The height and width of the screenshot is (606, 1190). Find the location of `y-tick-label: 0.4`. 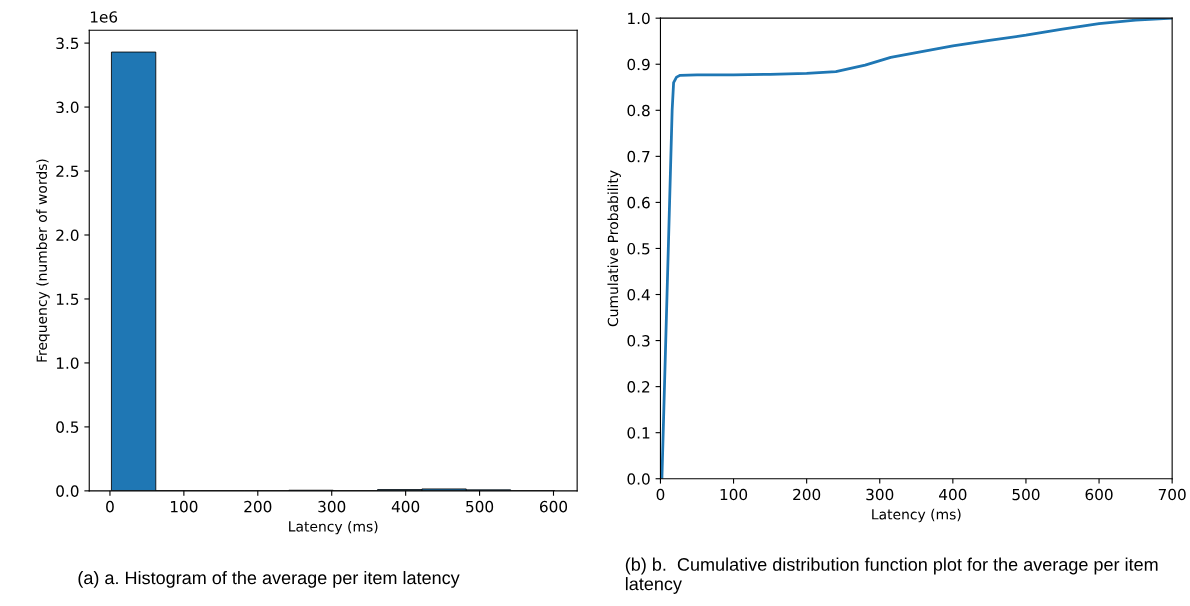

y-tick-label: 0.4 is located at coordinates (638, 294).